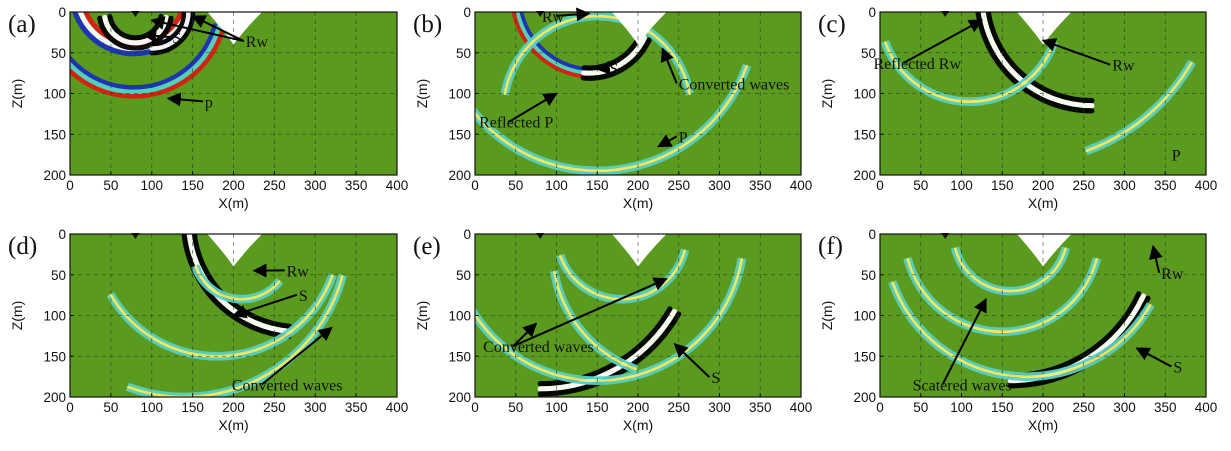 The height and width of the screenshot is (451, 1231). I want to click on grid, so click(638, 93).